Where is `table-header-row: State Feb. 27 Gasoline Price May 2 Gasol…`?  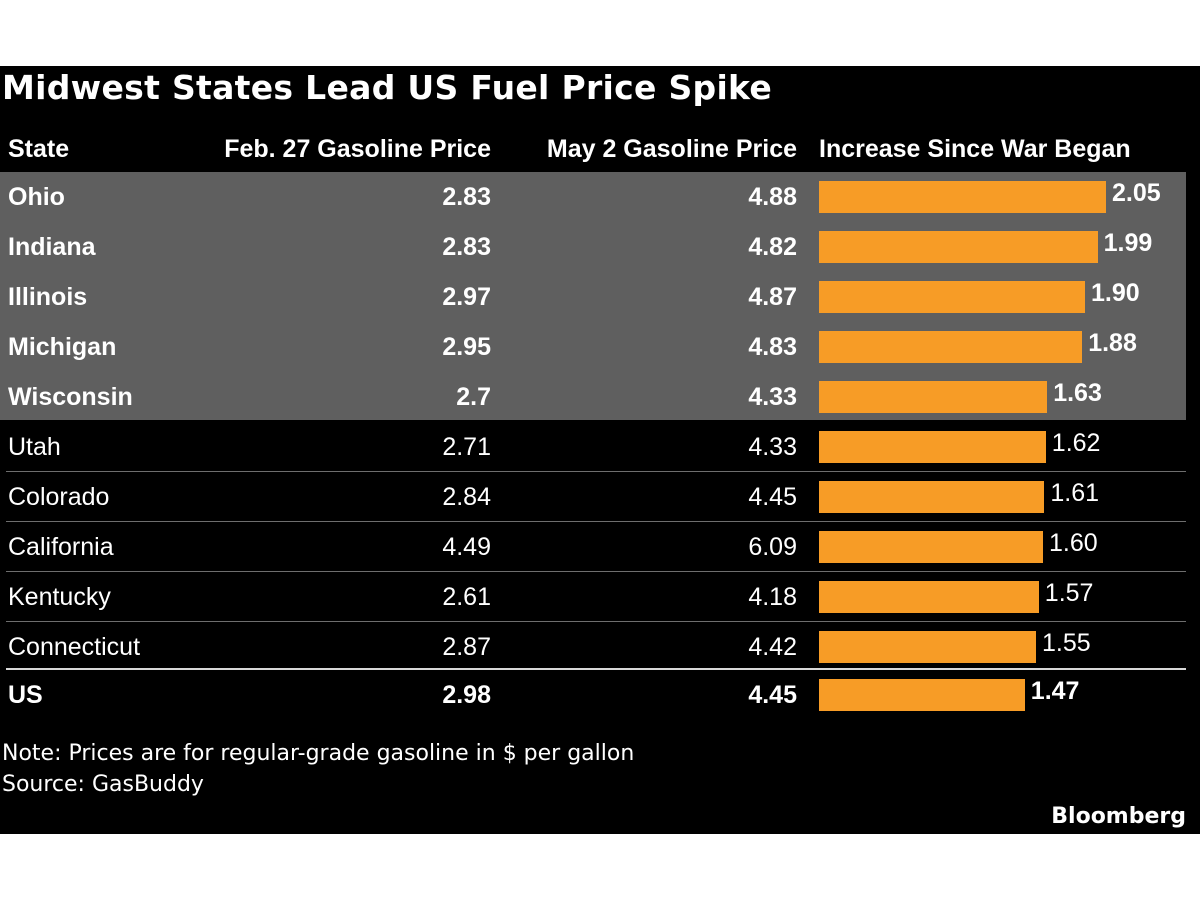
table-header-row: State Feb. 27 Gasoline Price May 2 Gasol… is located at coordinates (600, 149).